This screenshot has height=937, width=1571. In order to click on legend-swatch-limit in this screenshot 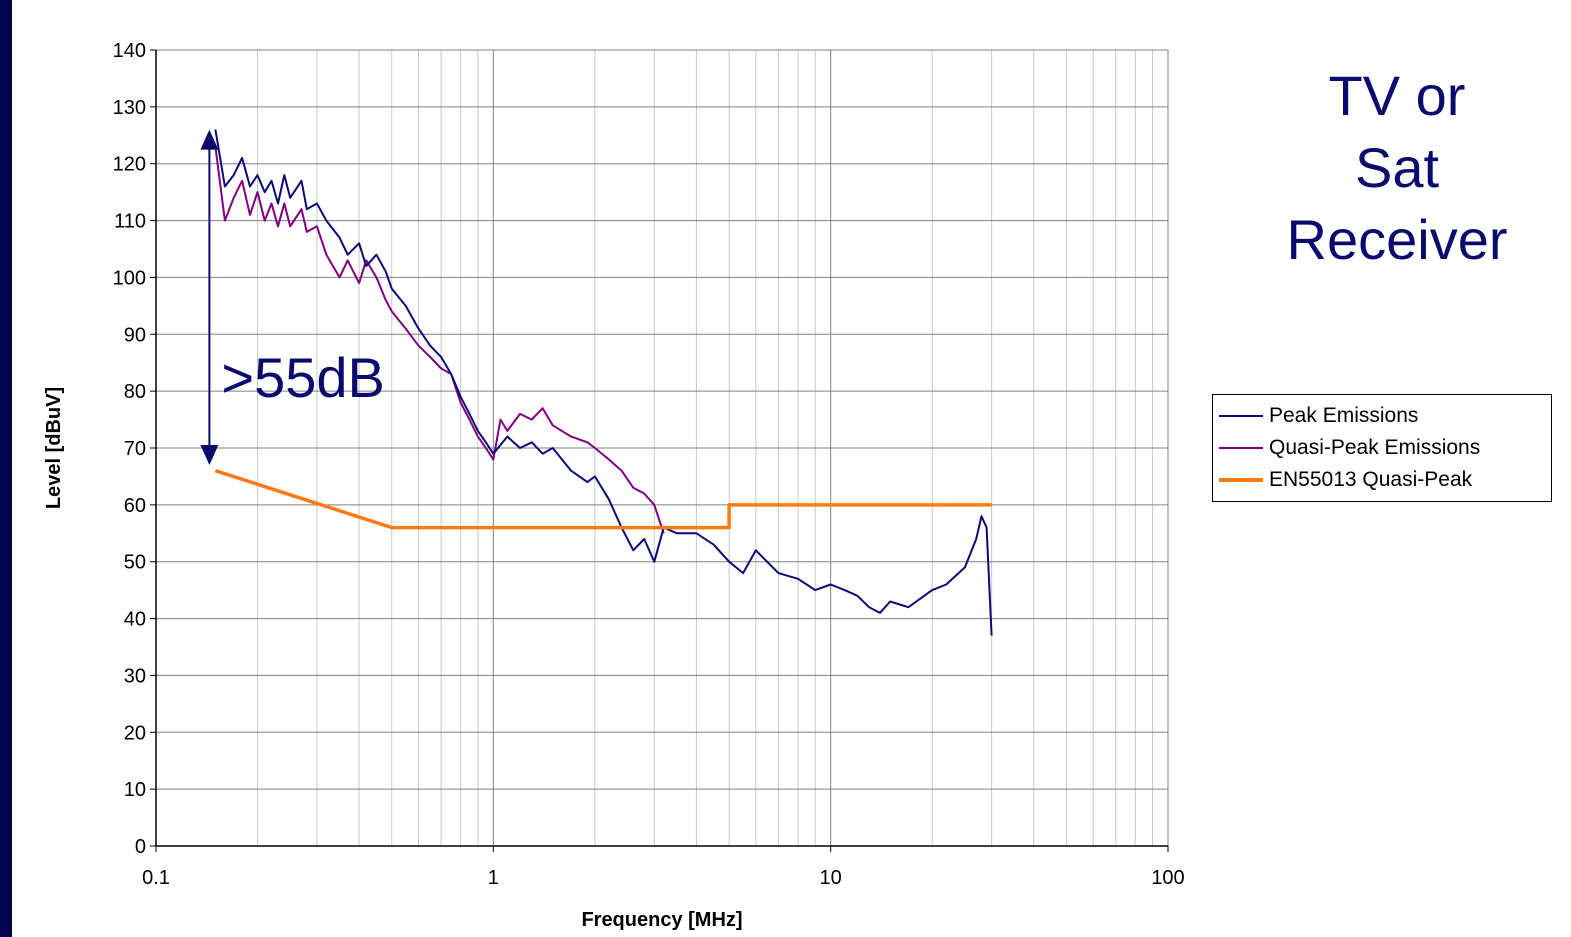, I will do `click(1241, 480)`.